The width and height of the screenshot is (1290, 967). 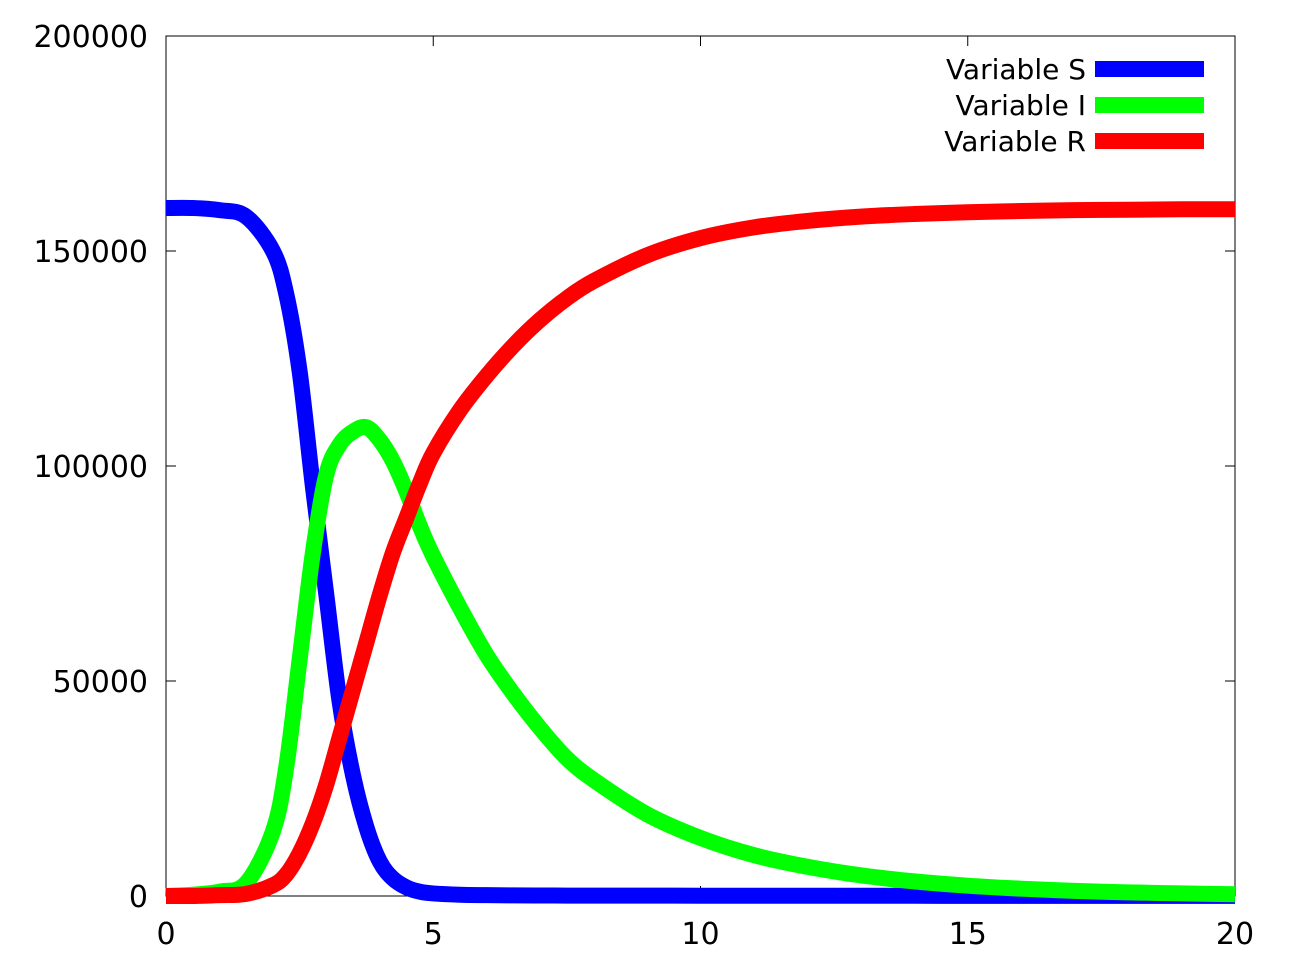 I want to click on legend-label: Variable R, so click(x=1015, y=141).